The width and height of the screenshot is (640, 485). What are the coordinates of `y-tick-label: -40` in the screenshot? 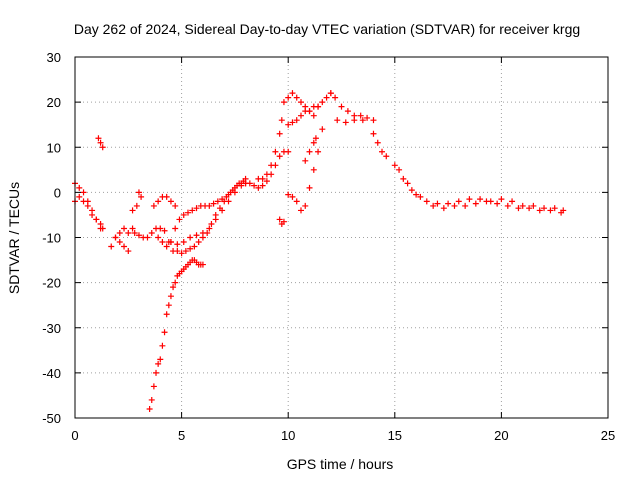 It's located at (51, 373).